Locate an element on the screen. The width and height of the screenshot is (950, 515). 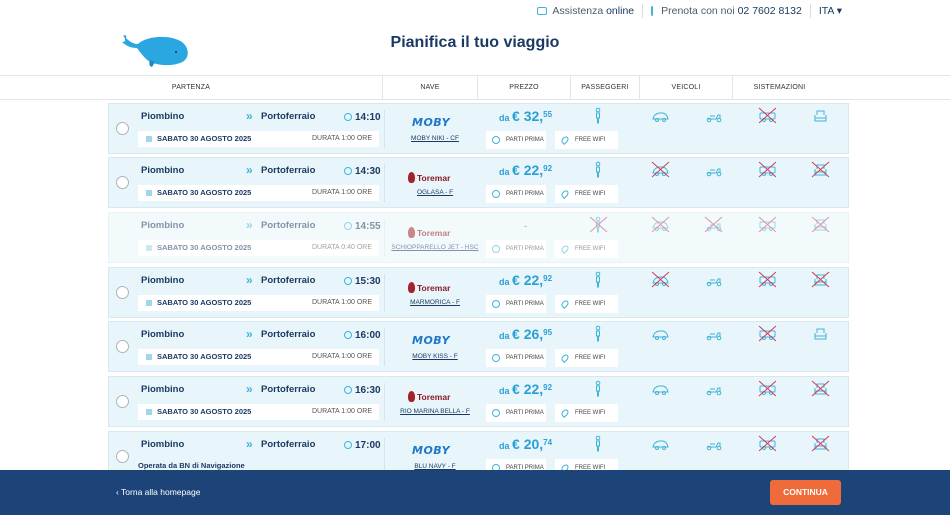
ship-link: OGLASA - F is located at coordinates (435, 192).